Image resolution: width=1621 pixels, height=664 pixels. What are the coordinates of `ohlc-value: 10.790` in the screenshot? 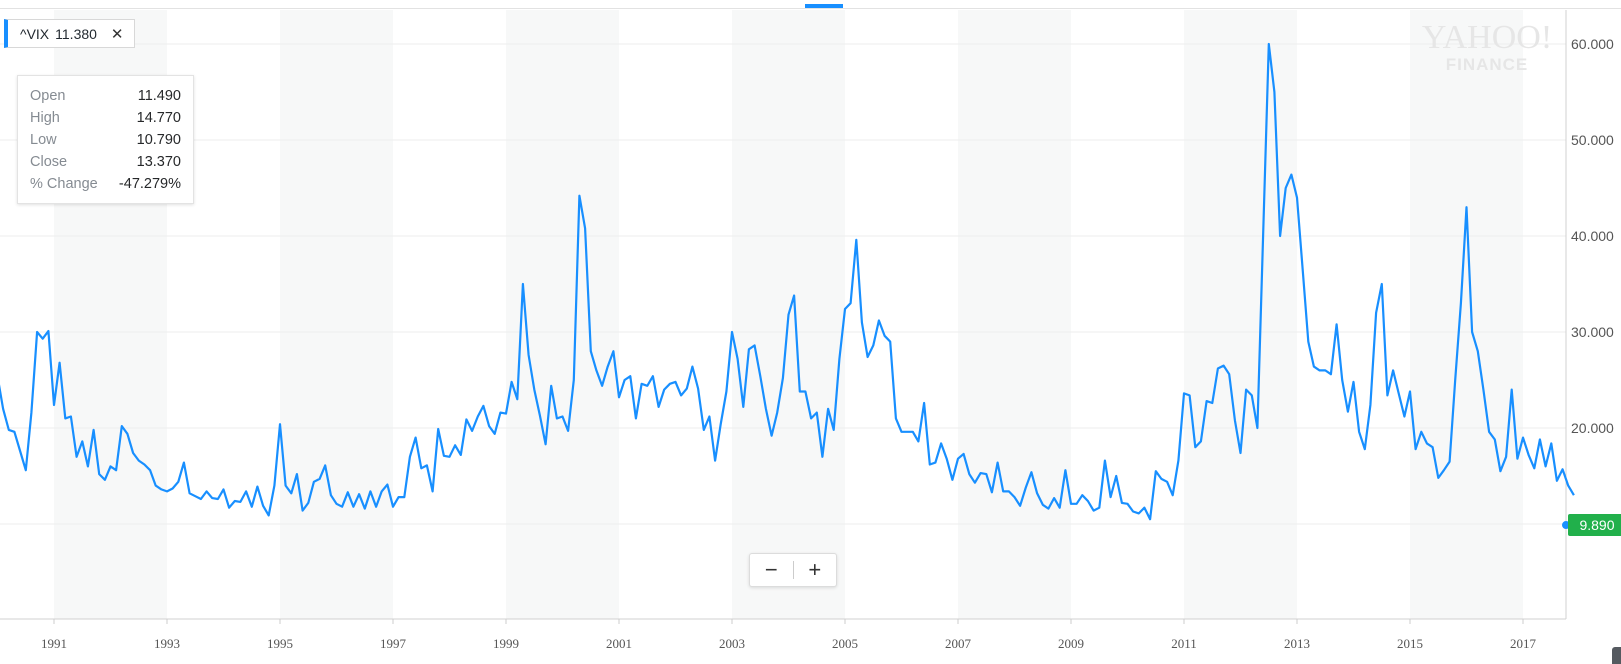 It's located at (158, 140).